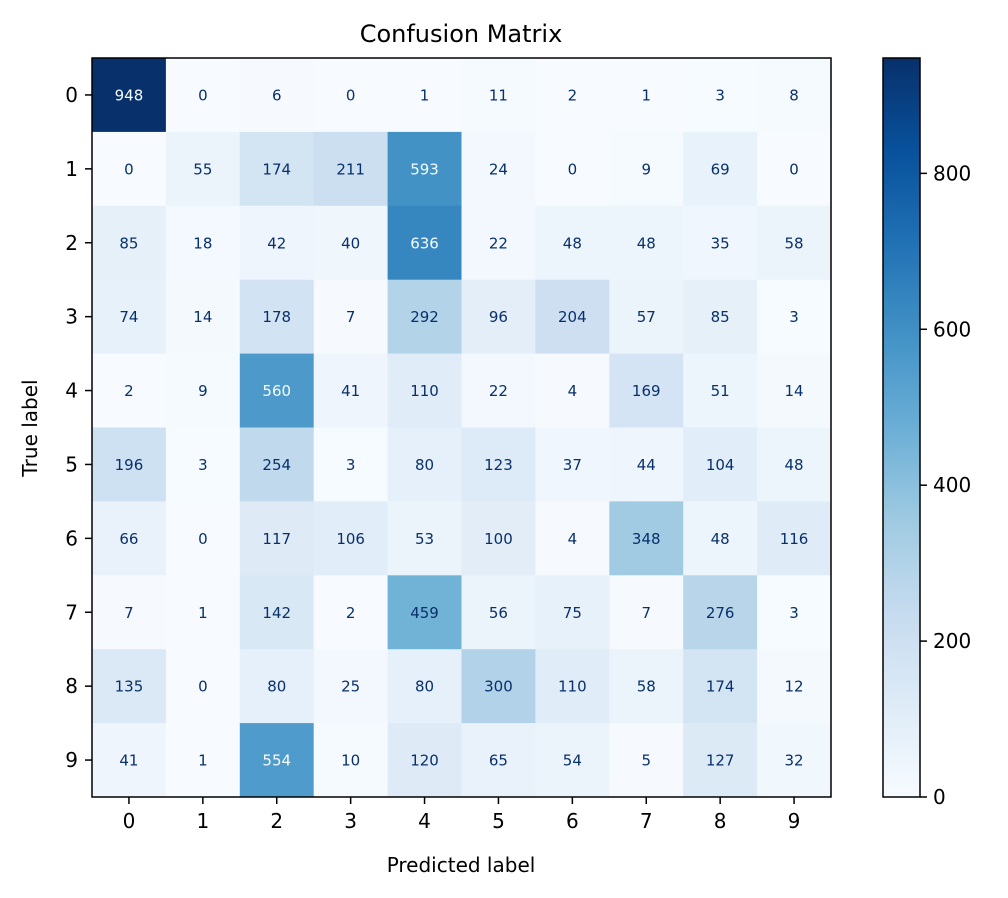 This screenshot has height=898, width=1008. I want to click on y-tick-label: 6, so click(71, 538).